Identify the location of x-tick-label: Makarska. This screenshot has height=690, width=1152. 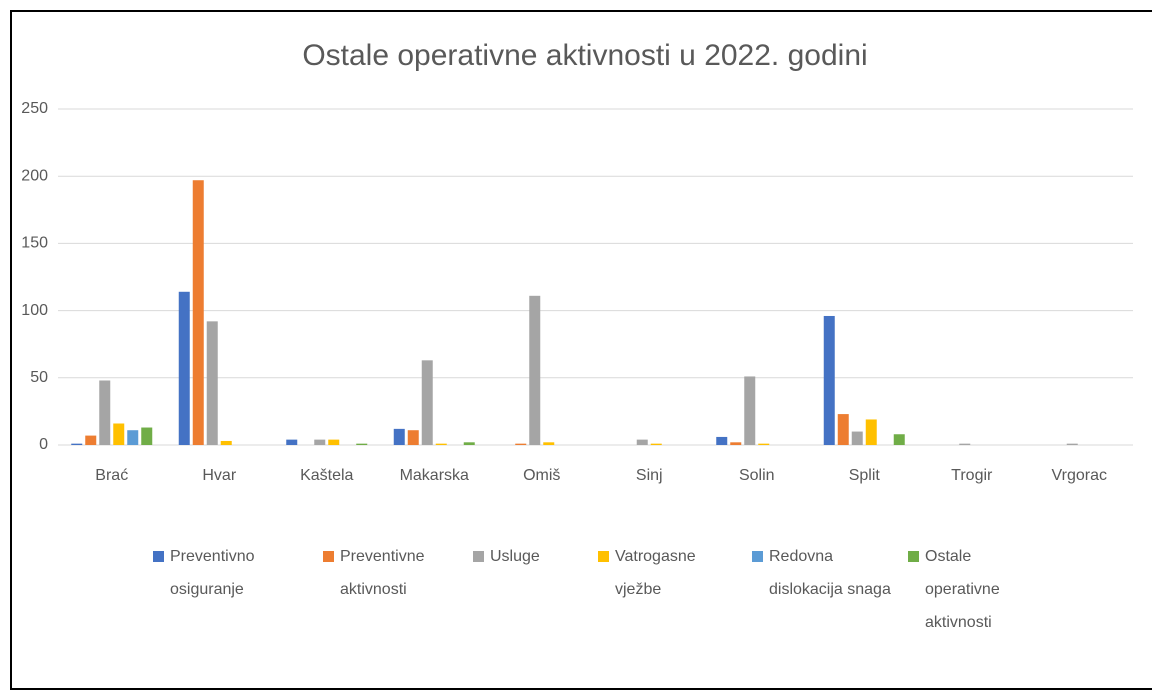
(434, 475).